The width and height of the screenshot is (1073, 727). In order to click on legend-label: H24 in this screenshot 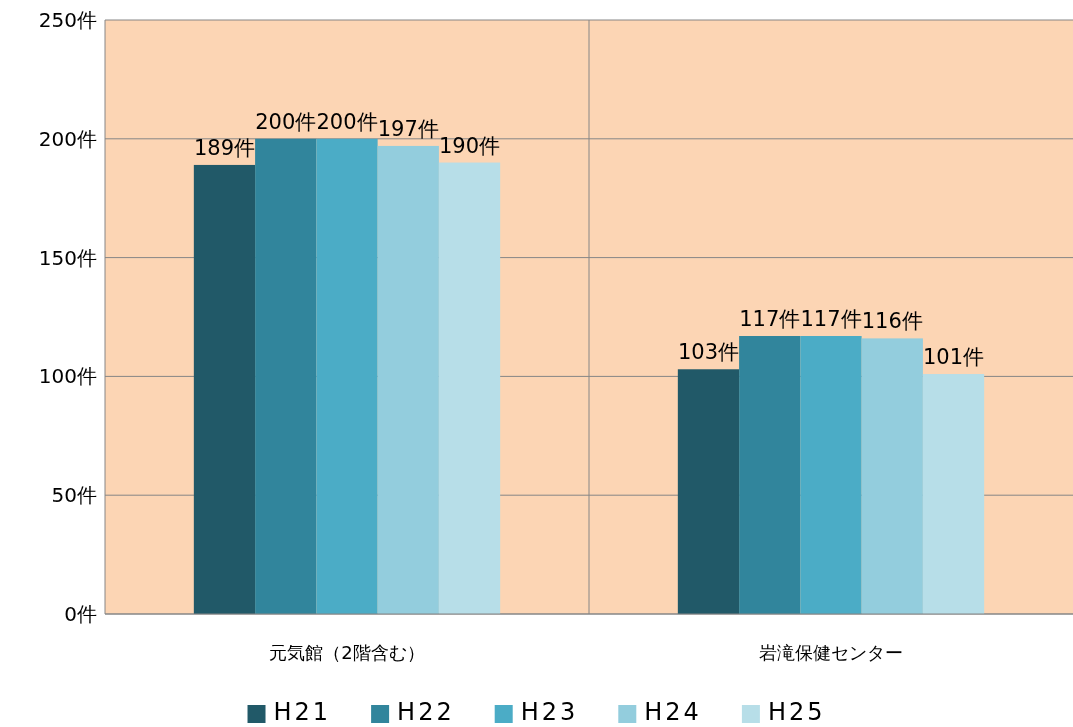, I will do `click(673, 712)`.